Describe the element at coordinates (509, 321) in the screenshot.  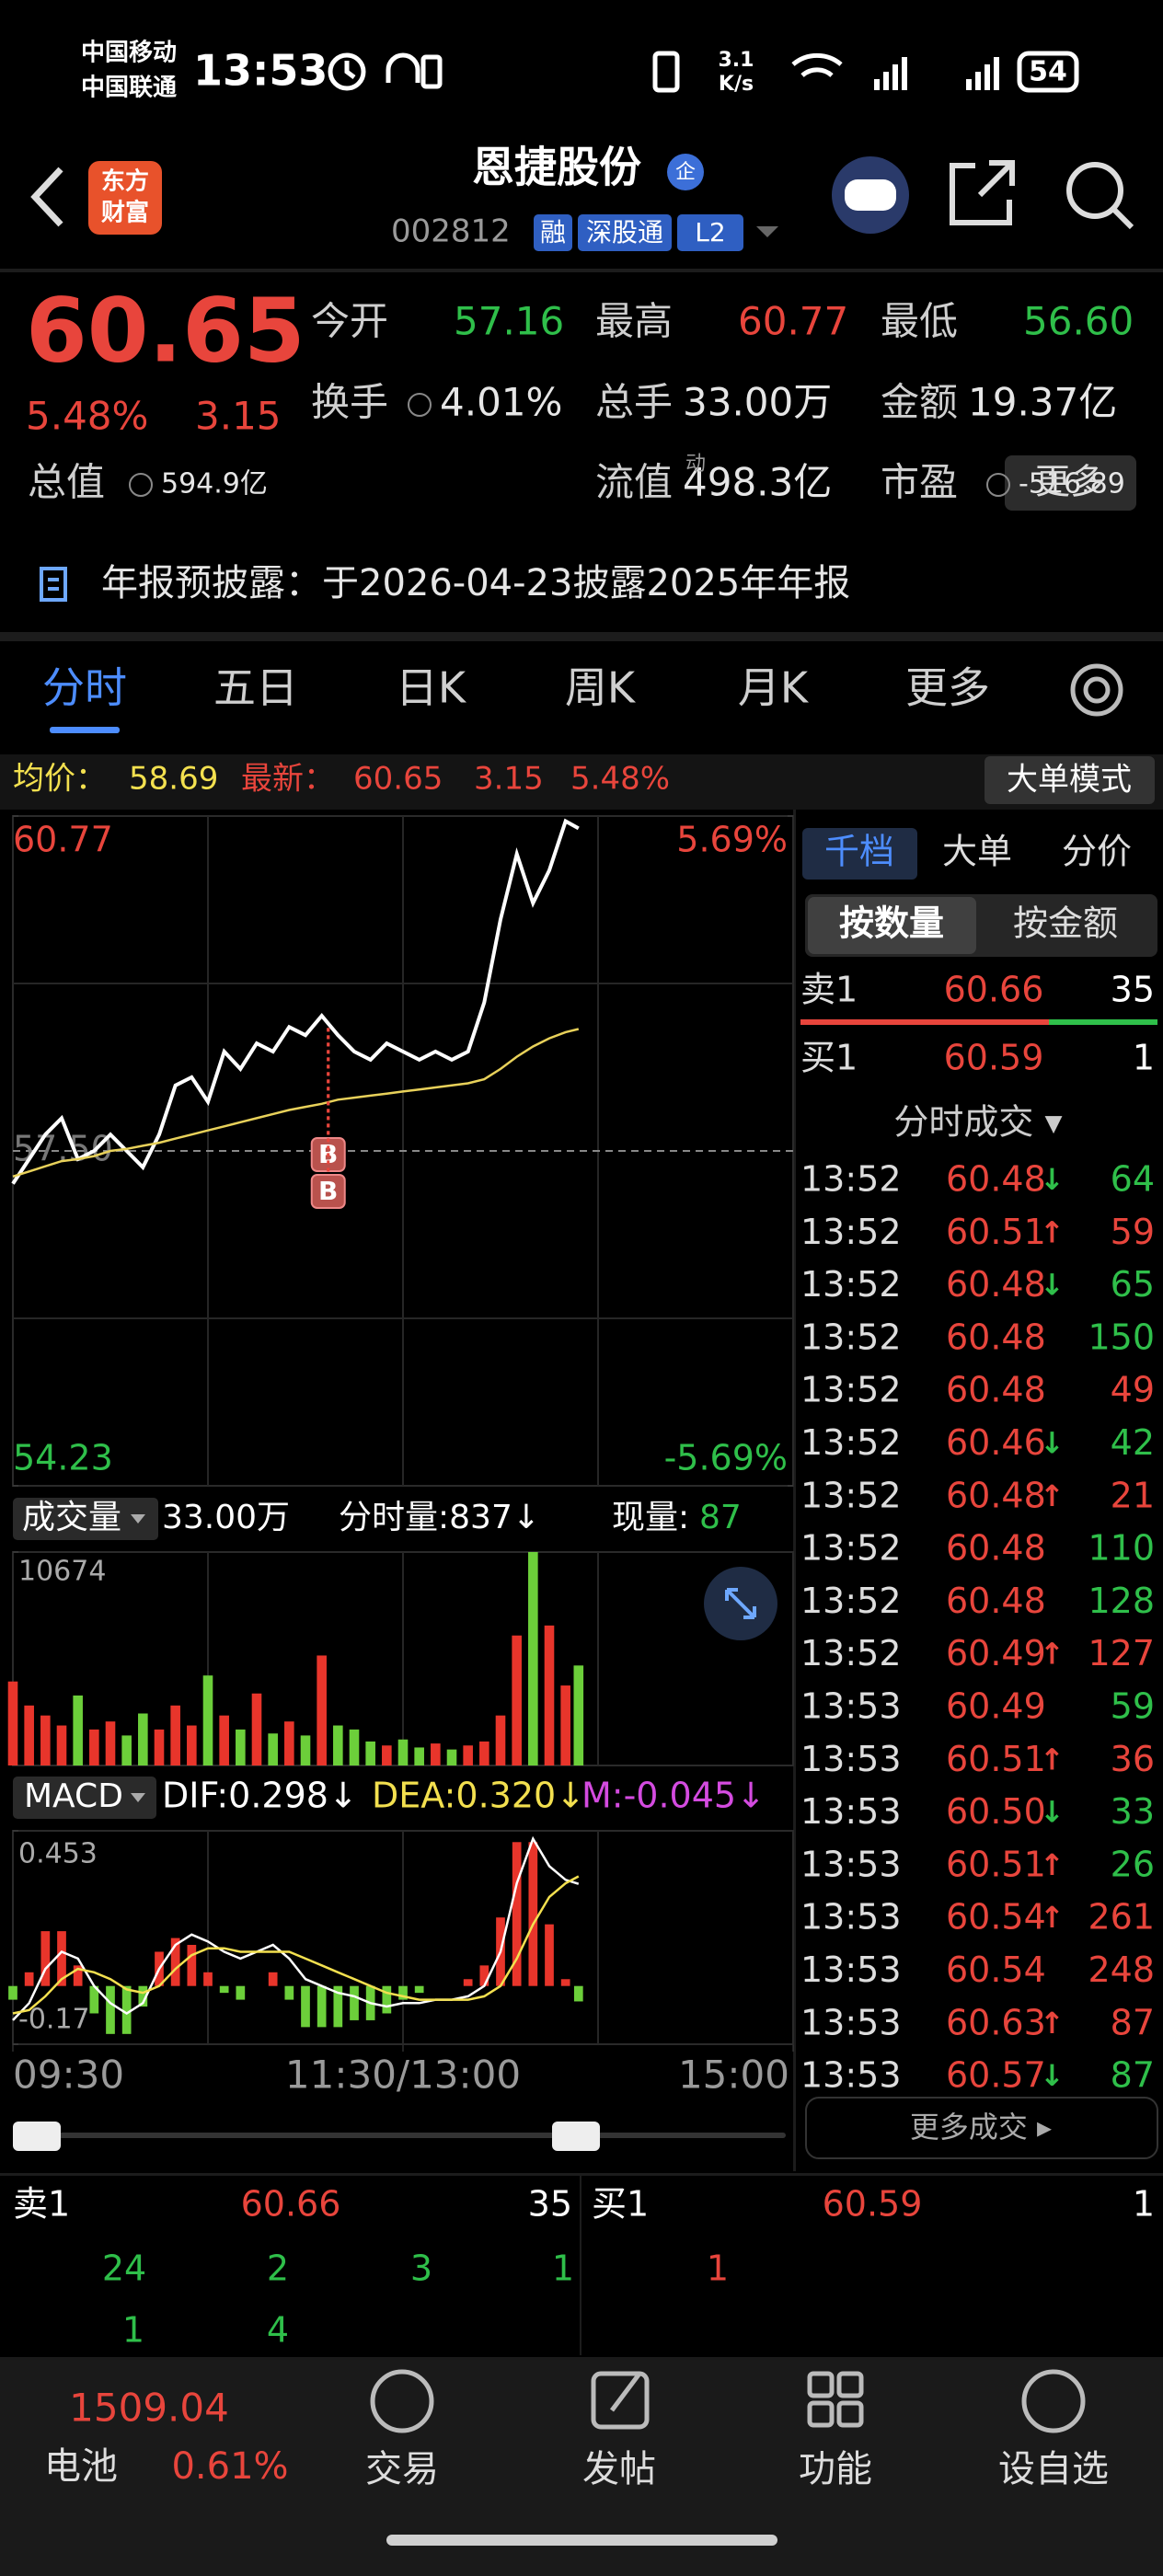
I see `field-value: 57.16` at that location.